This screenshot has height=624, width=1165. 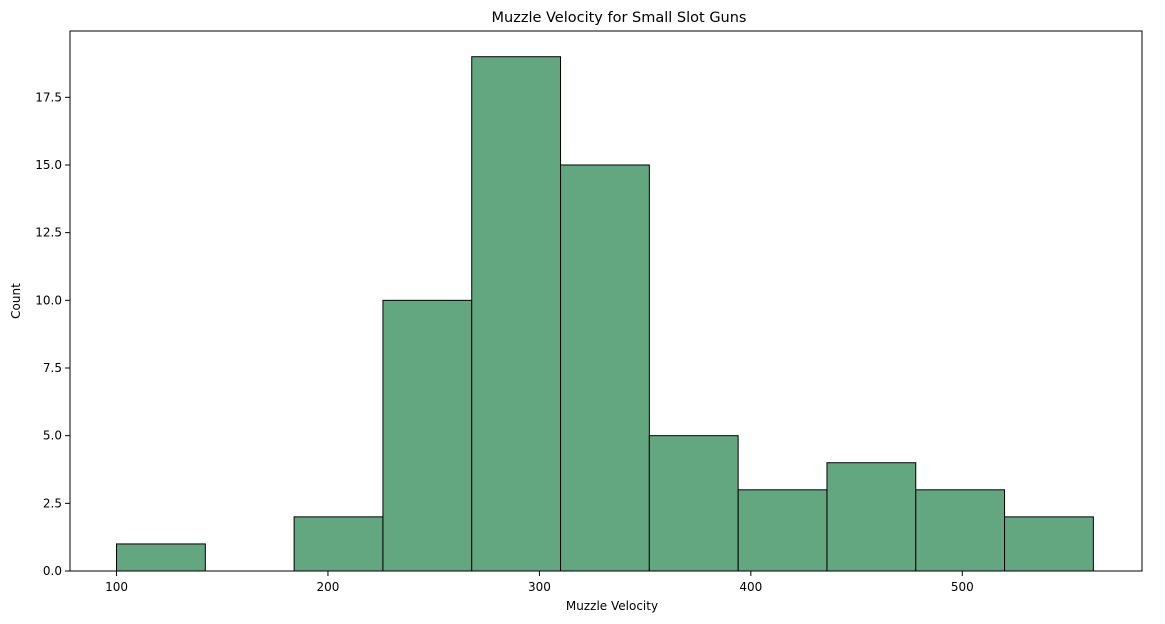 I want to click on x-axis-ticks: 100 200 300 400 500, so click(x=539, y=582).